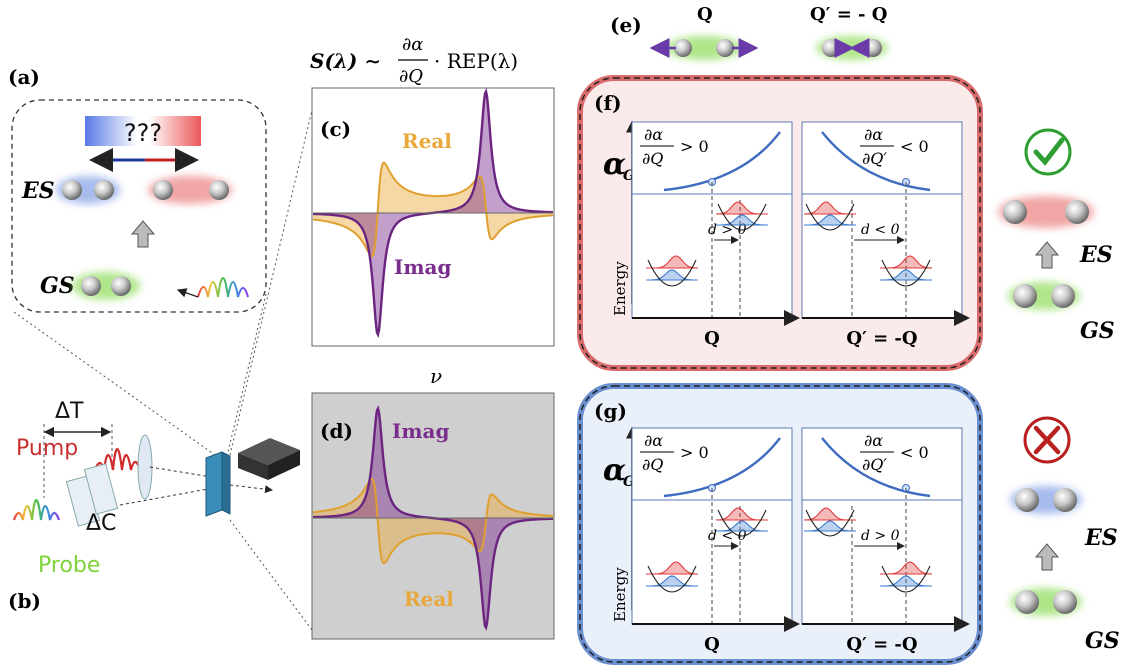 Image resolution: width=1126 pixels, height=670 pixels. Describe the element at coordinates (145, 467) in the screenshot. I see `lens` at that location.